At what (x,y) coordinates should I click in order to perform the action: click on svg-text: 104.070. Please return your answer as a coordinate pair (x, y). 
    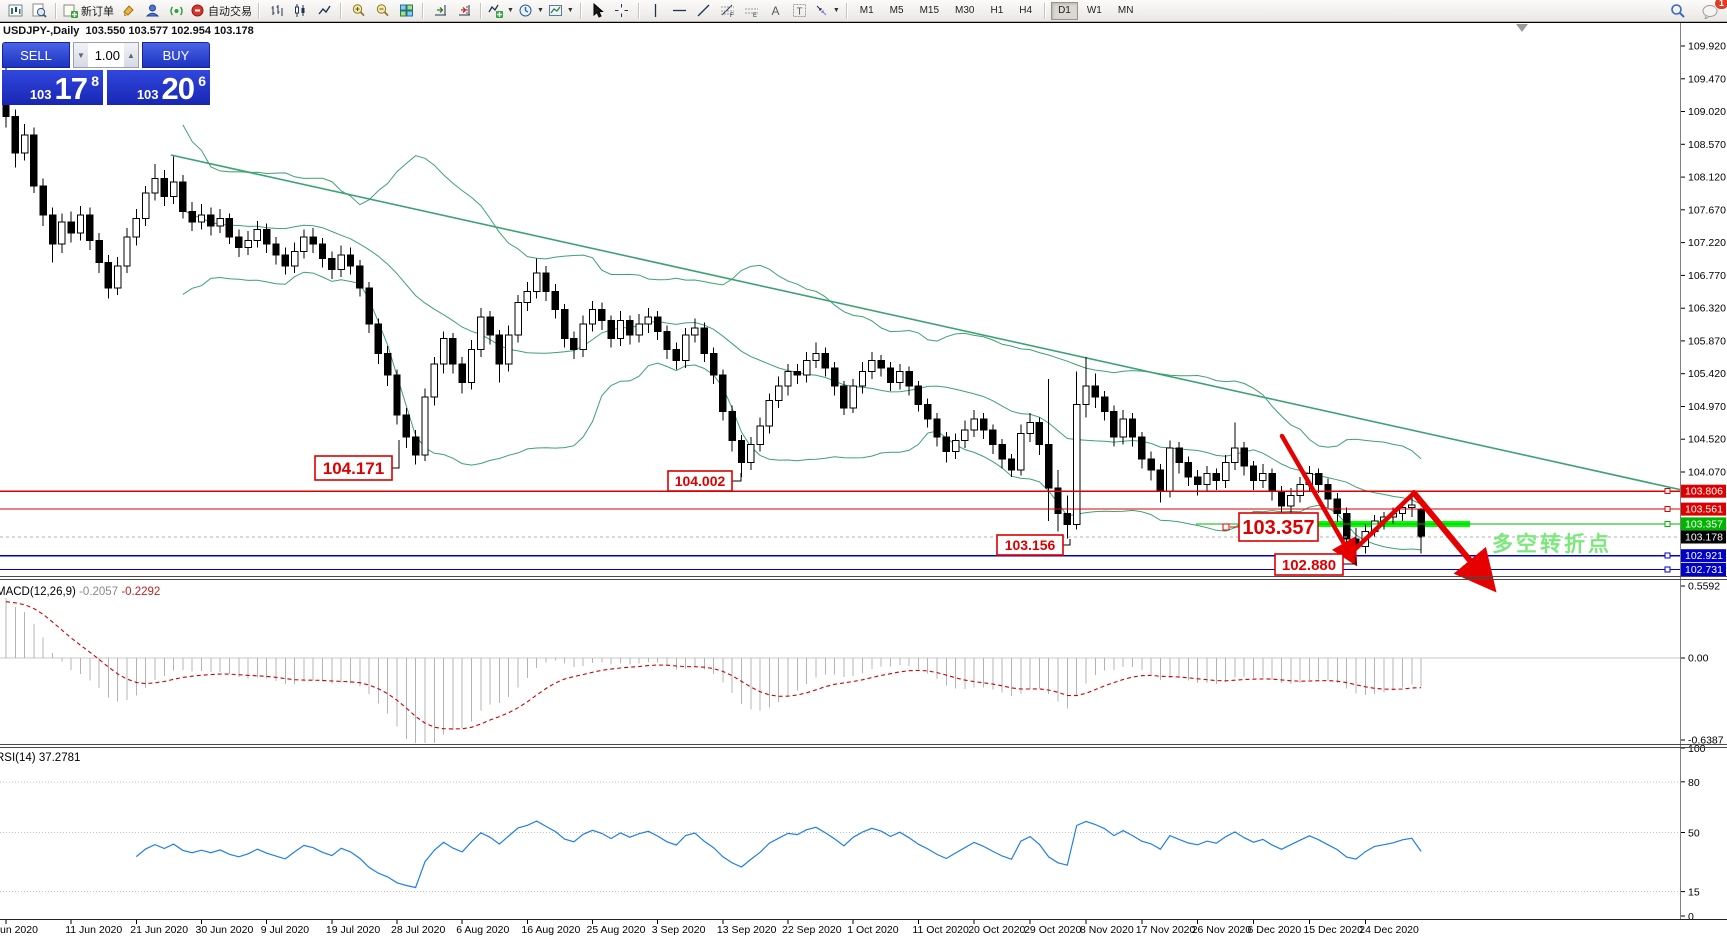
    Looking at the image, I should click on (1707, 473).